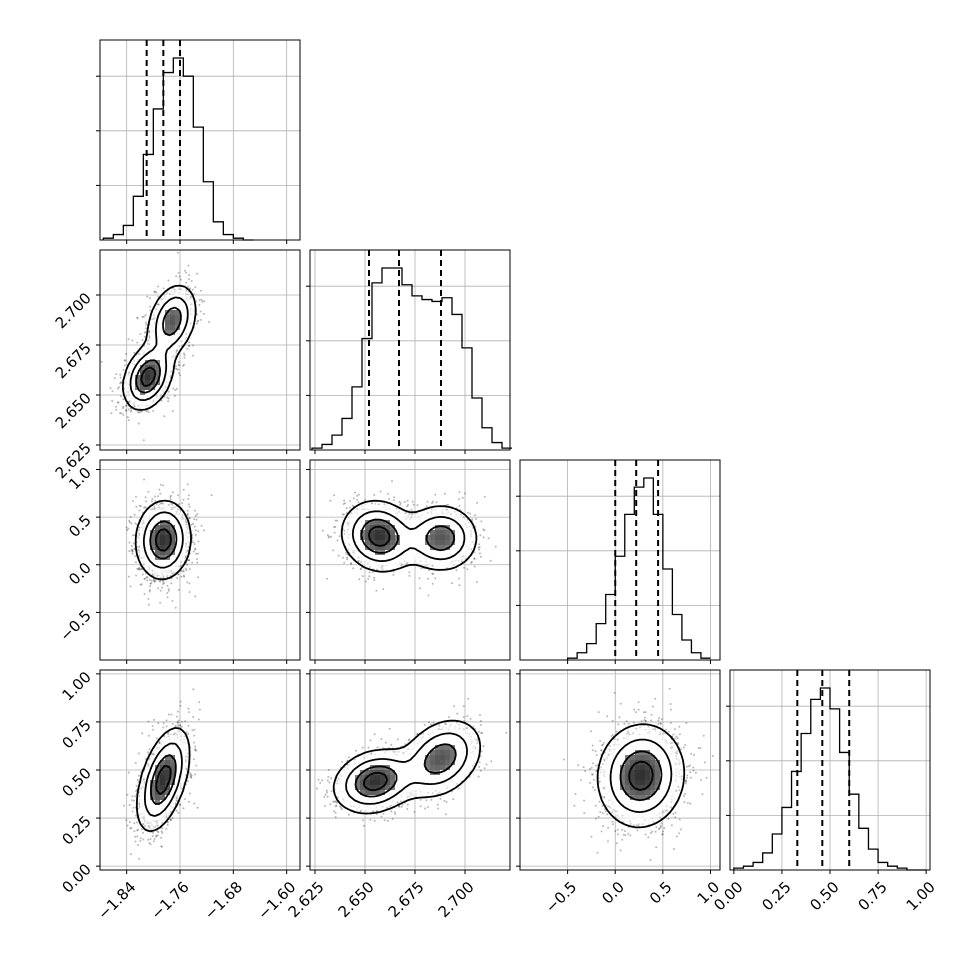 This screenshot has width=970, height=970. I want to click on panel-background, so click(200, 350).